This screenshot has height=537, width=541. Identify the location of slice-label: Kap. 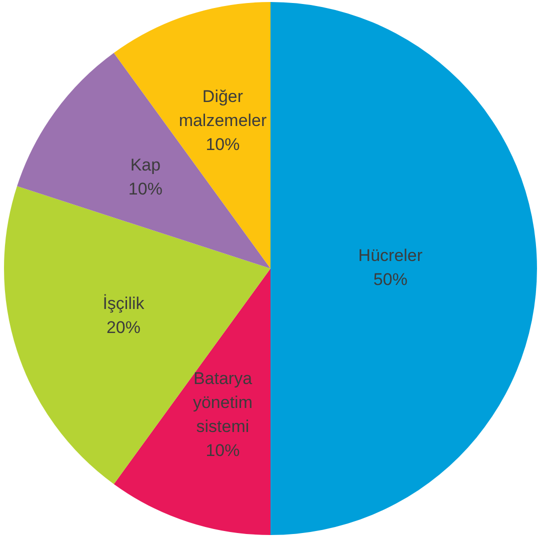
(145, 164).